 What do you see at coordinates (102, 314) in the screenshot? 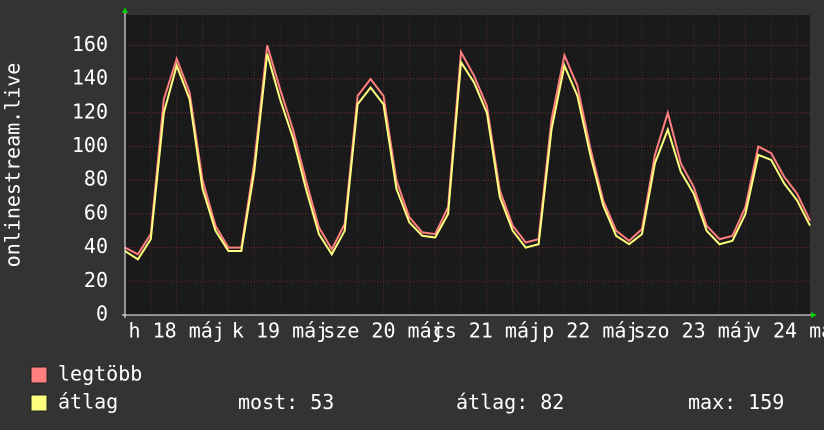
I see `y-tick-label: 0` at bounding box center [102, 314].